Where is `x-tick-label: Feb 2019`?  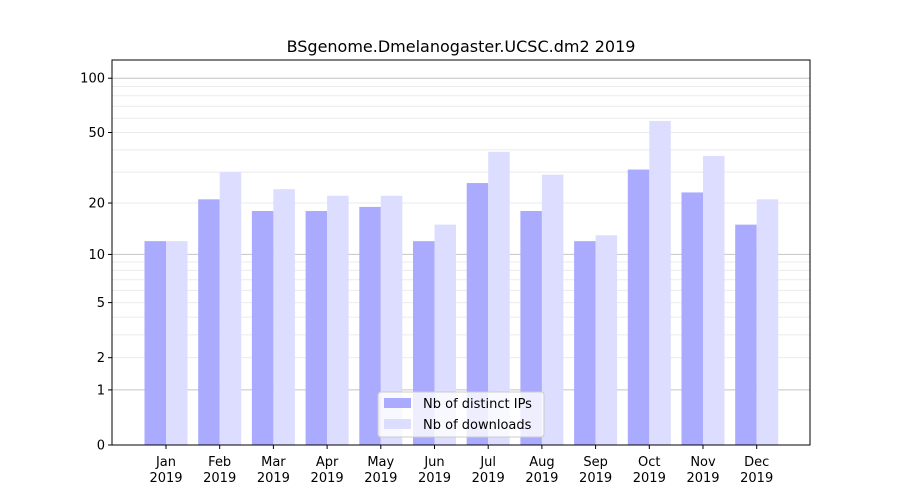
x-tick-label: Feb 2019 is located at coordinates (219, 470).